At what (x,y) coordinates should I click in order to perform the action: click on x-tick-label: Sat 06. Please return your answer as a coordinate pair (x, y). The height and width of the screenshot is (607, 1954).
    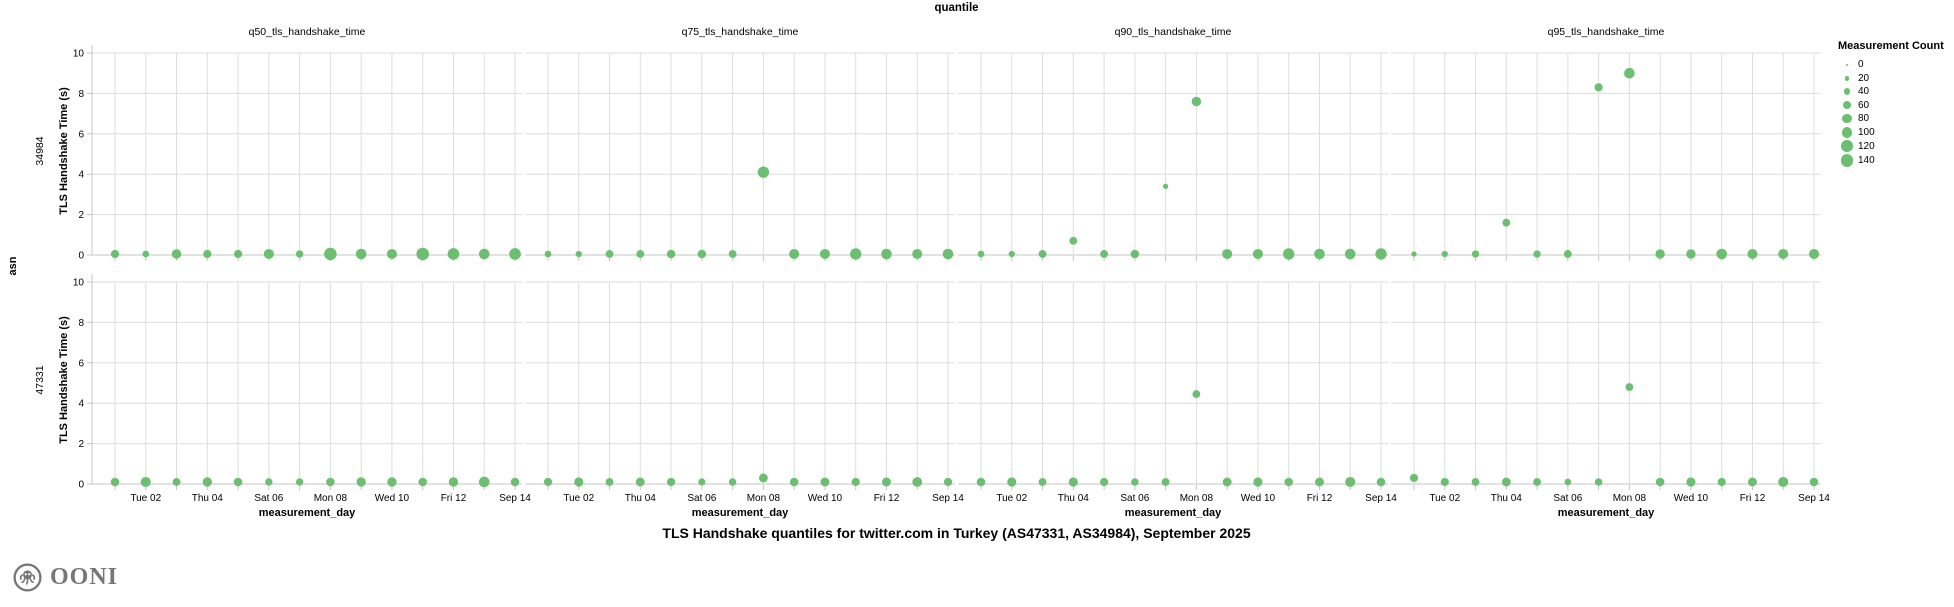
    Looking at the image, I should click on (701, 498).